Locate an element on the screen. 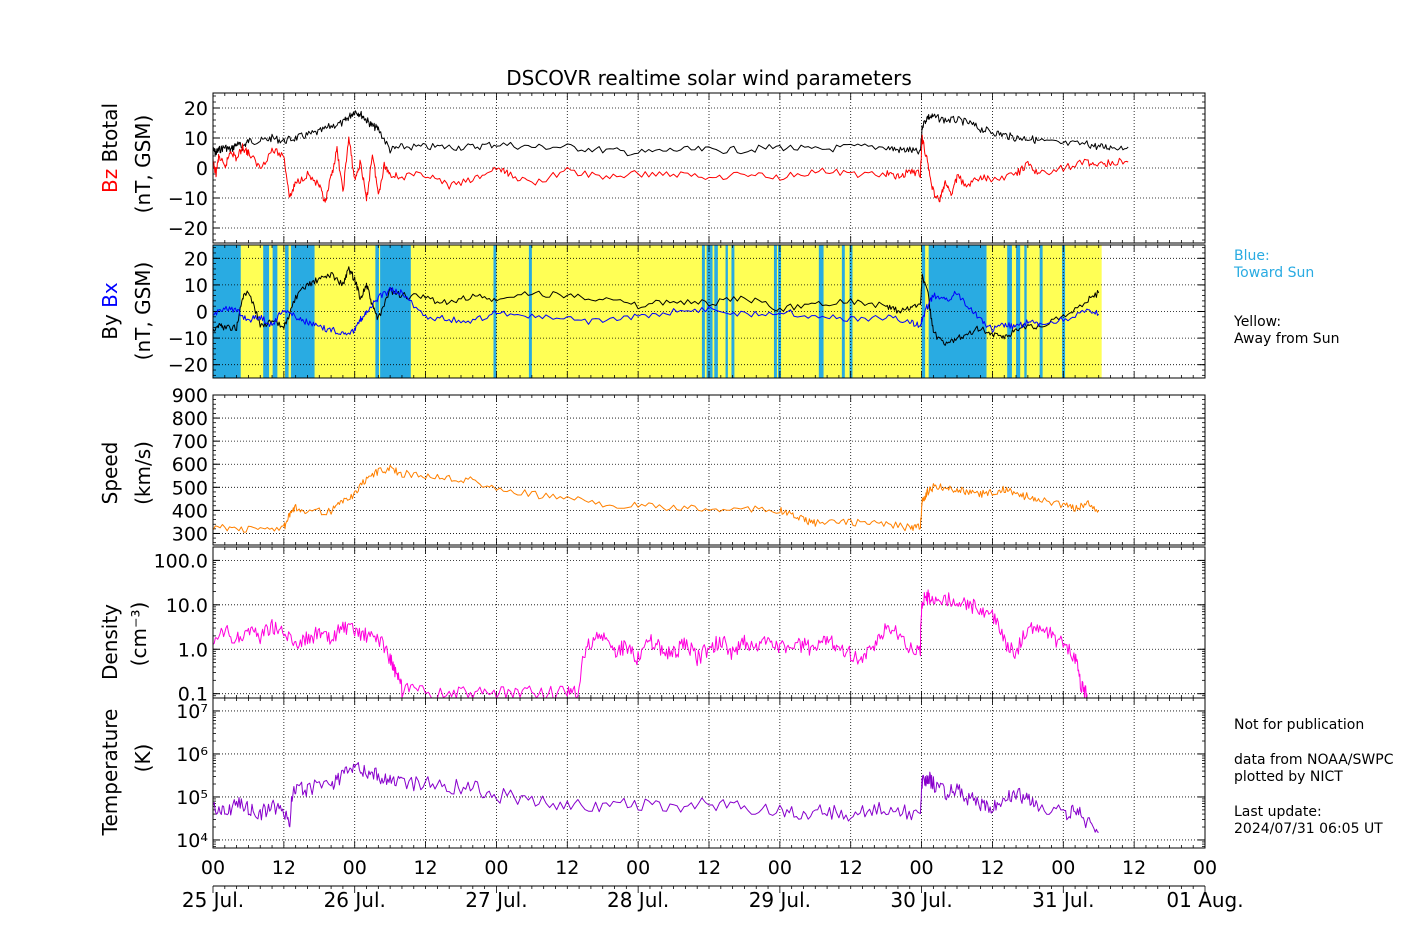  y-tick-label: 1.0 is located at coordinates (193, 650).